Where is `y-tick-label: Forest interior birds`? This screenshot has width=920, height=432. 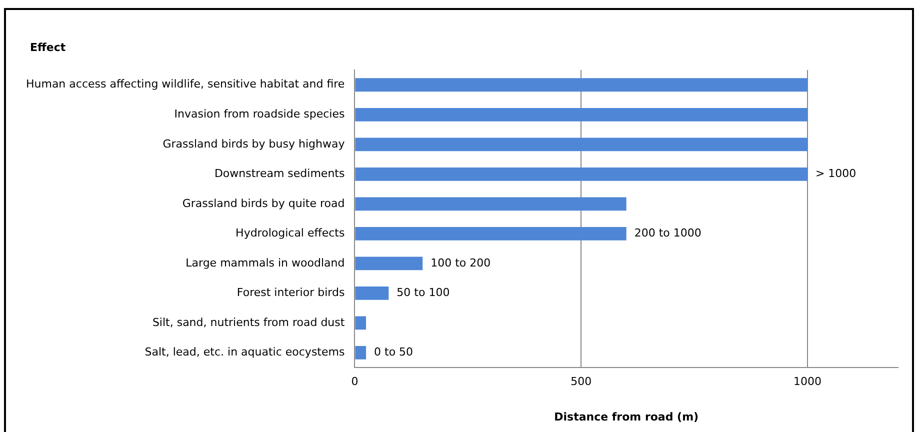 y-tick-label: Forest interior birds is located at coordinates (290, 293).